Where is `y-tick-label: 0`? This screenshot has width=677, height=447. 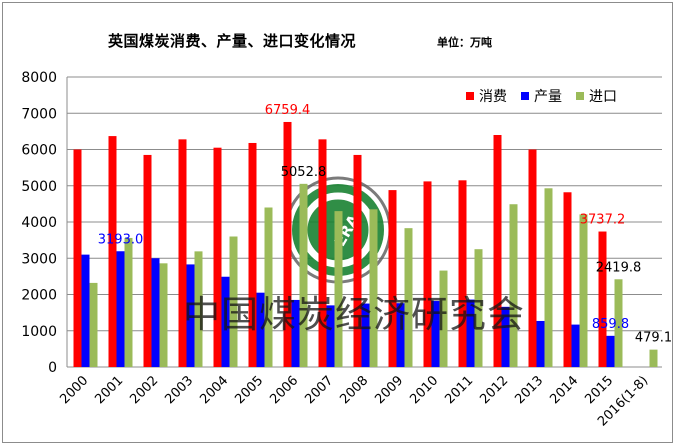
y-tick-label: 0 is located at coordinates (52, 368).